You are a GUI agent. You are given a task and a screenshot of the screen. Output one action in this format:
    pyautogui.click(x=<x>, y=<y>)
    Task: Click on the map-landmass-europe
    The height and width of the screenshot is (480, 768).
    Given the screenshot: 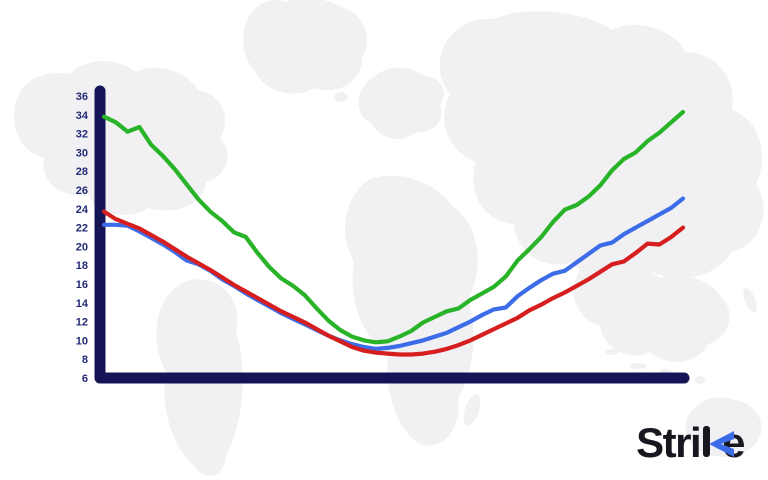 What is the action you would take?
    pyautogui.click(x=401, y=103)
    